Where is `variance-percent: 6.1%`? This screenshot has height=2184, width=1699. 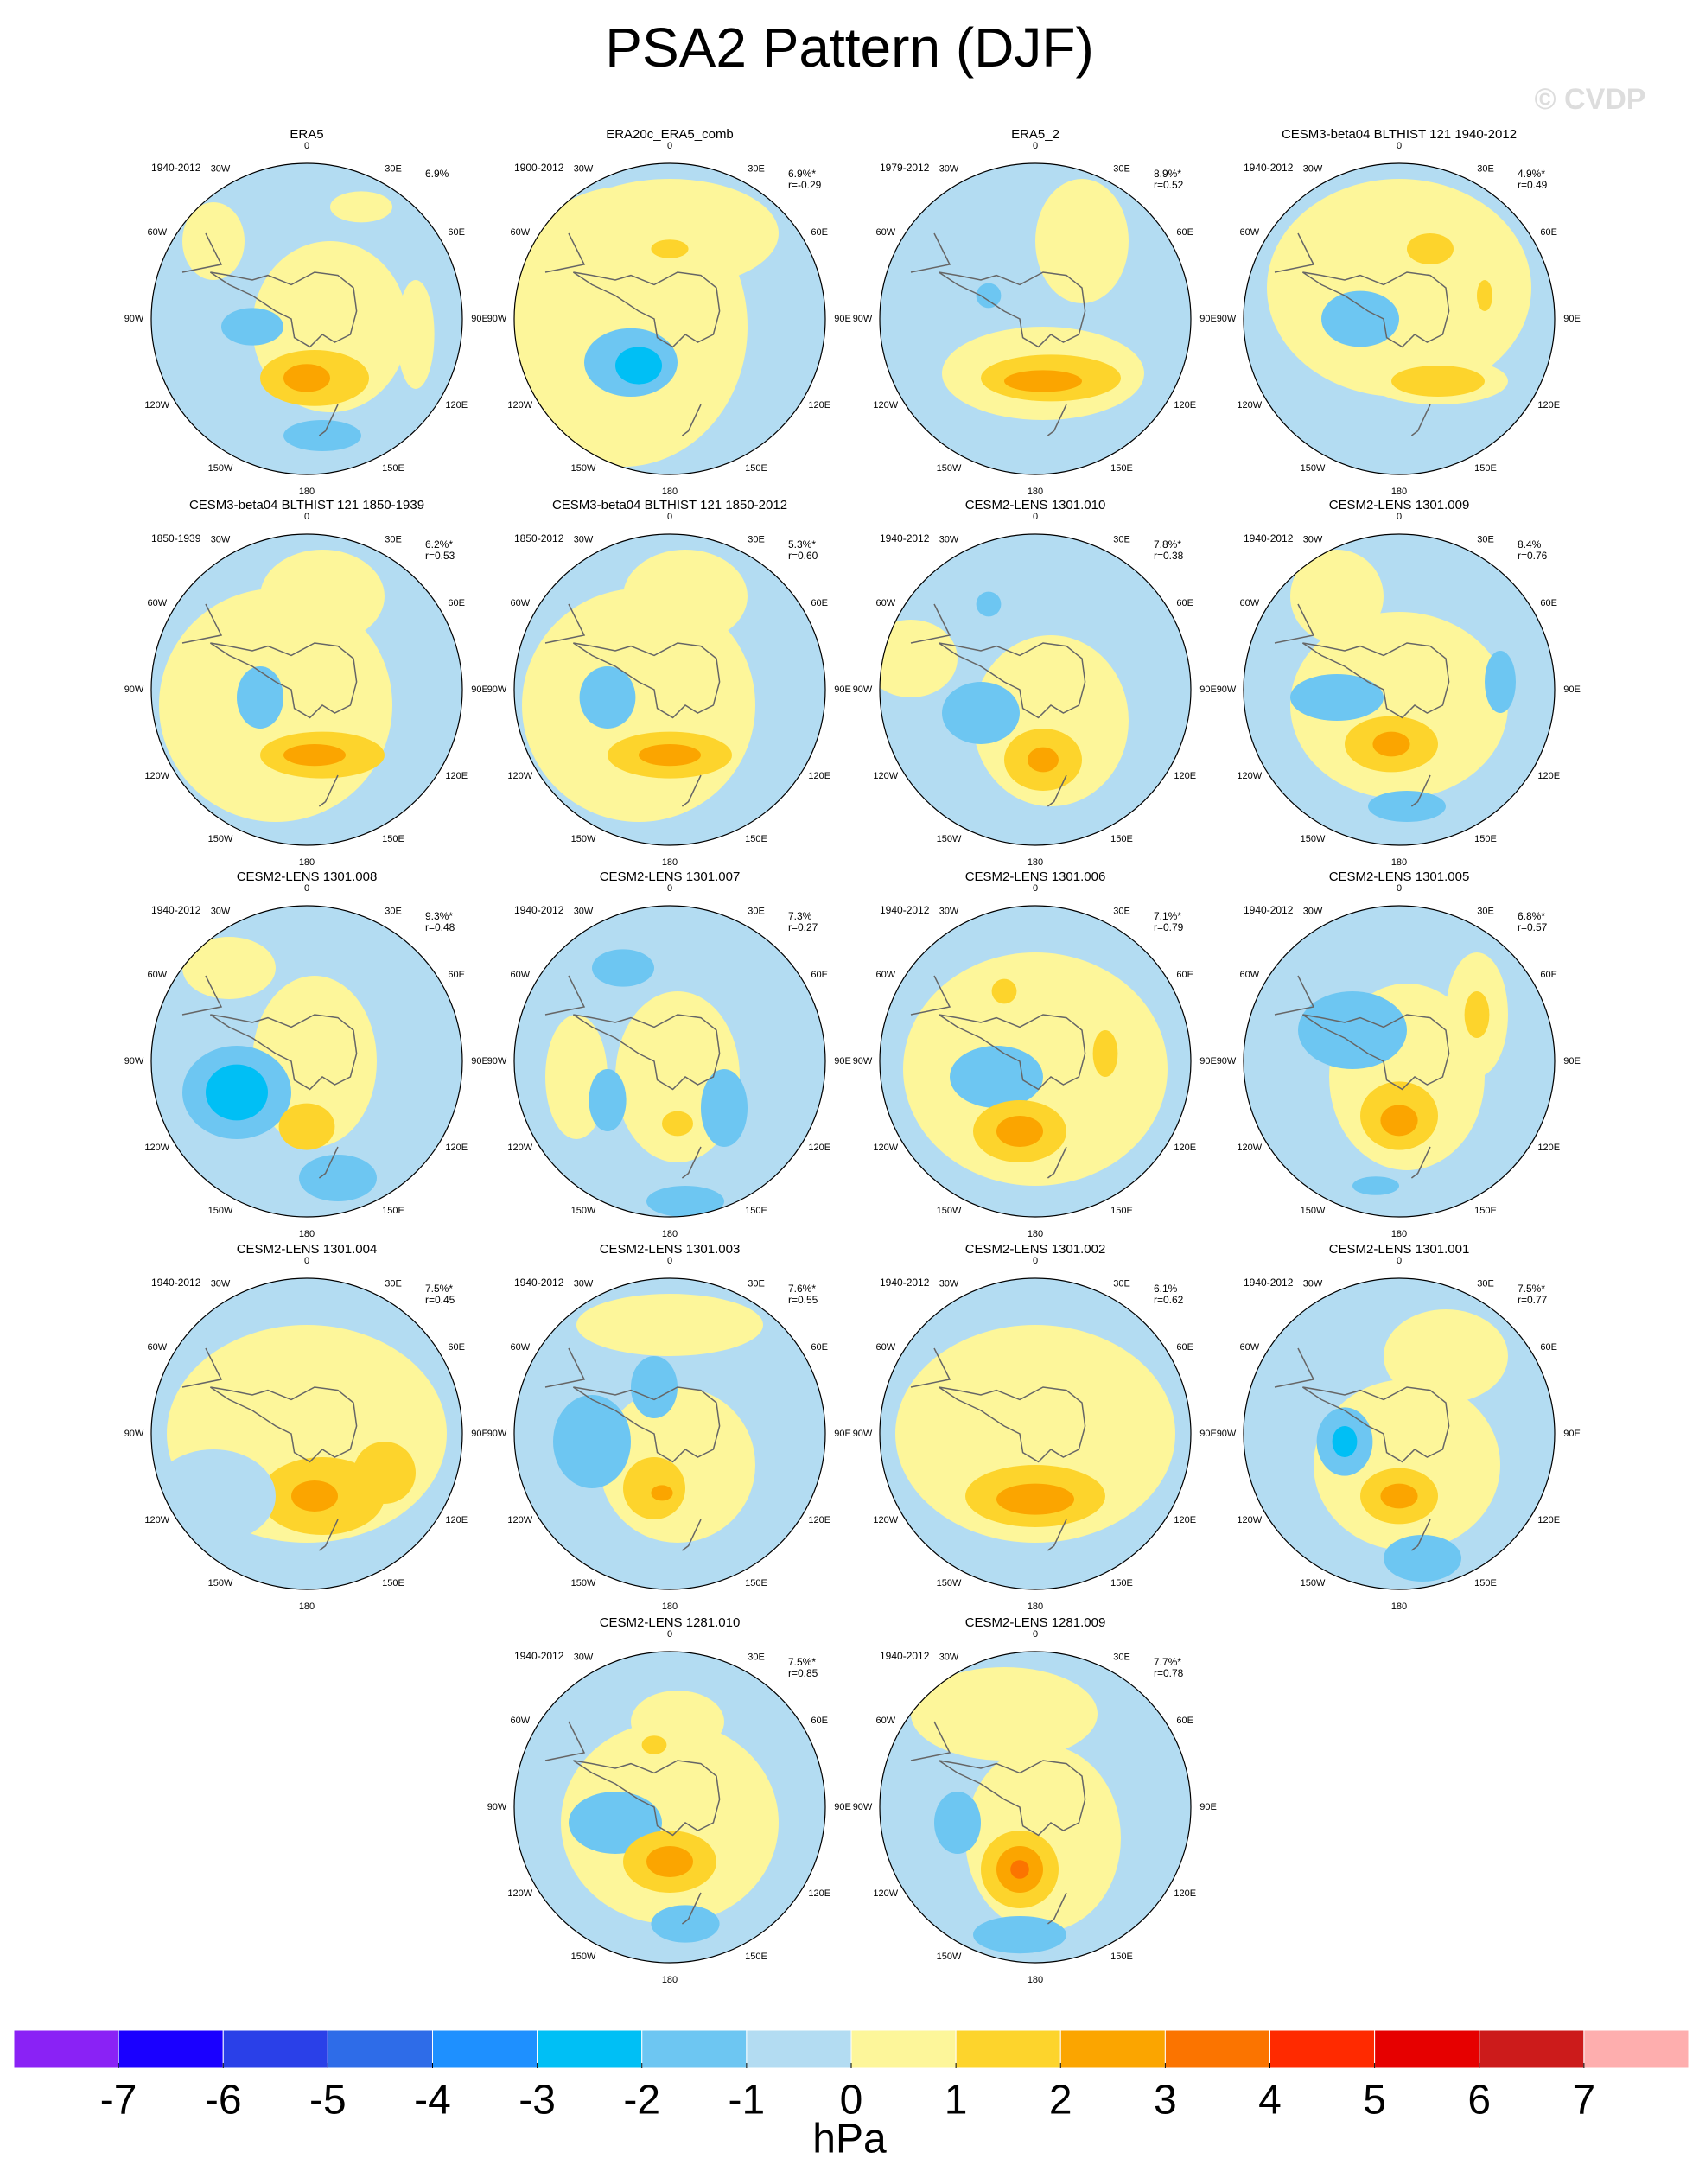 variance-percent: 6.1% is located at coordinates (1166, 1289).